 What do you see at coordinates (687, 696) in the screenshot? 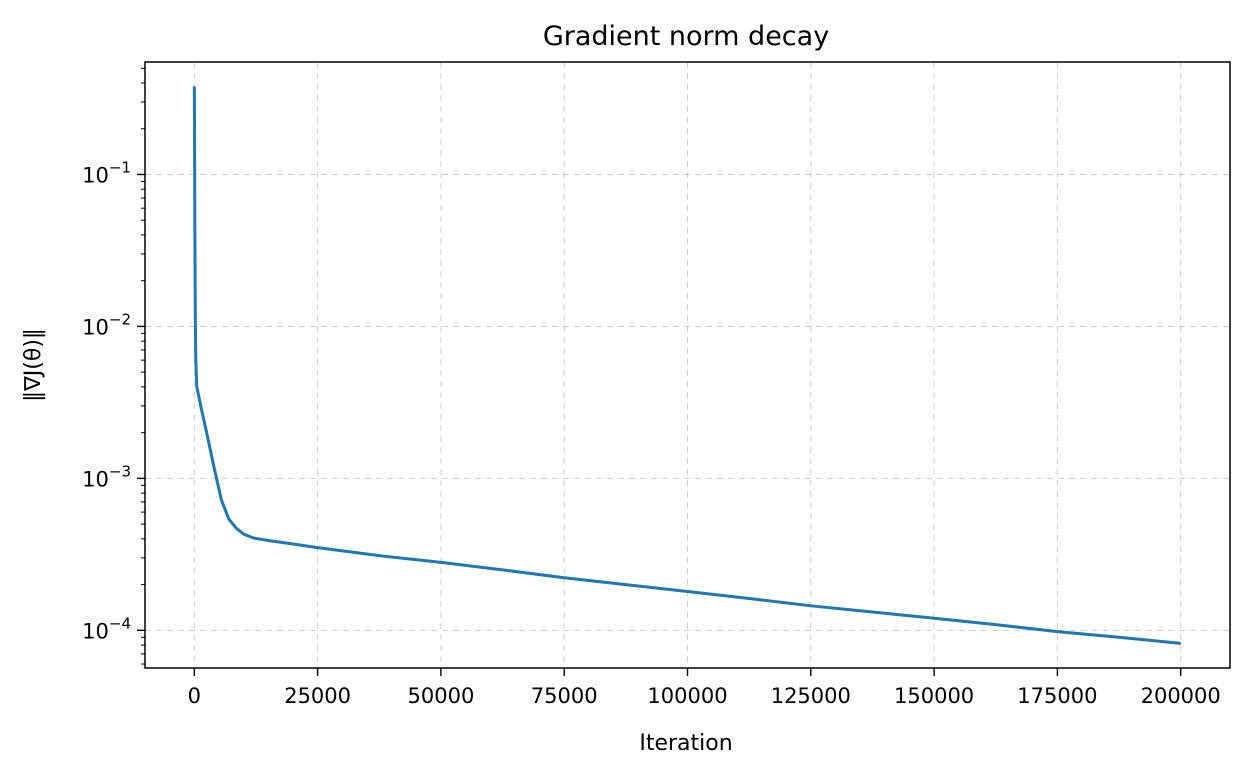
I see `x-tick-label: 100000` at bounding box center [687, 696].